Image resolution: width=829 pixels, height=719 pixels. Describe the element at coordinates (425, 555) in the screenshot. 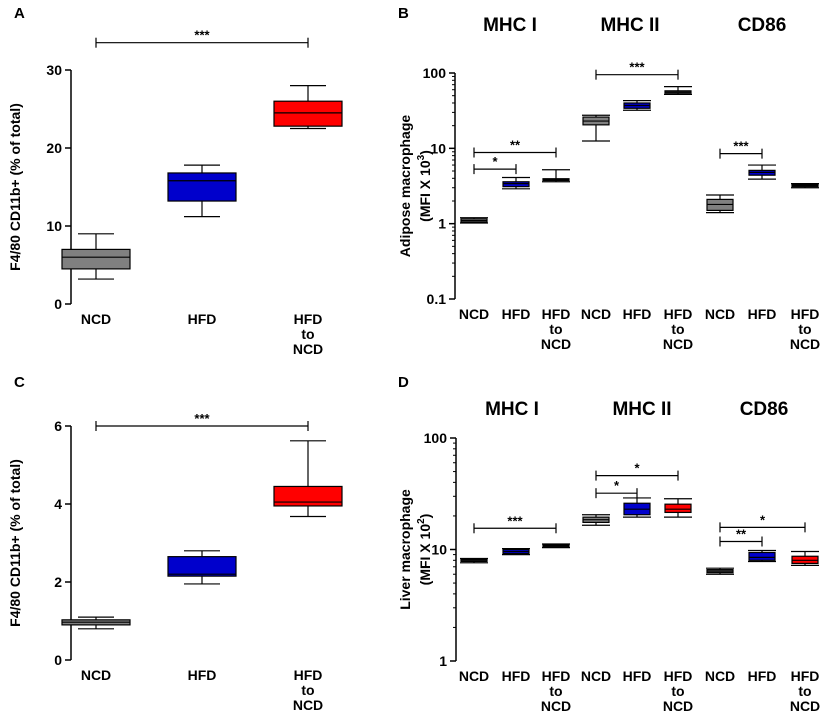

I see `unit-text: (MFI X 10` at that location.